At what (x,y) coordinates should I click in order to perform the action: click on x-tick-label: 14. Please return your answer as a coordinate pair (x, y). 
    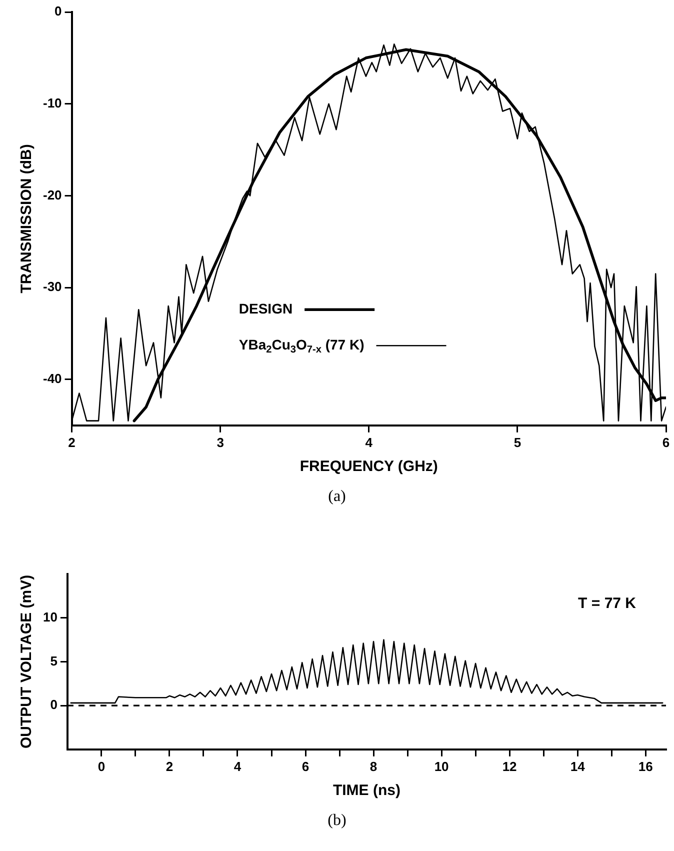
    Looking at the image, I should click on (578, 766).